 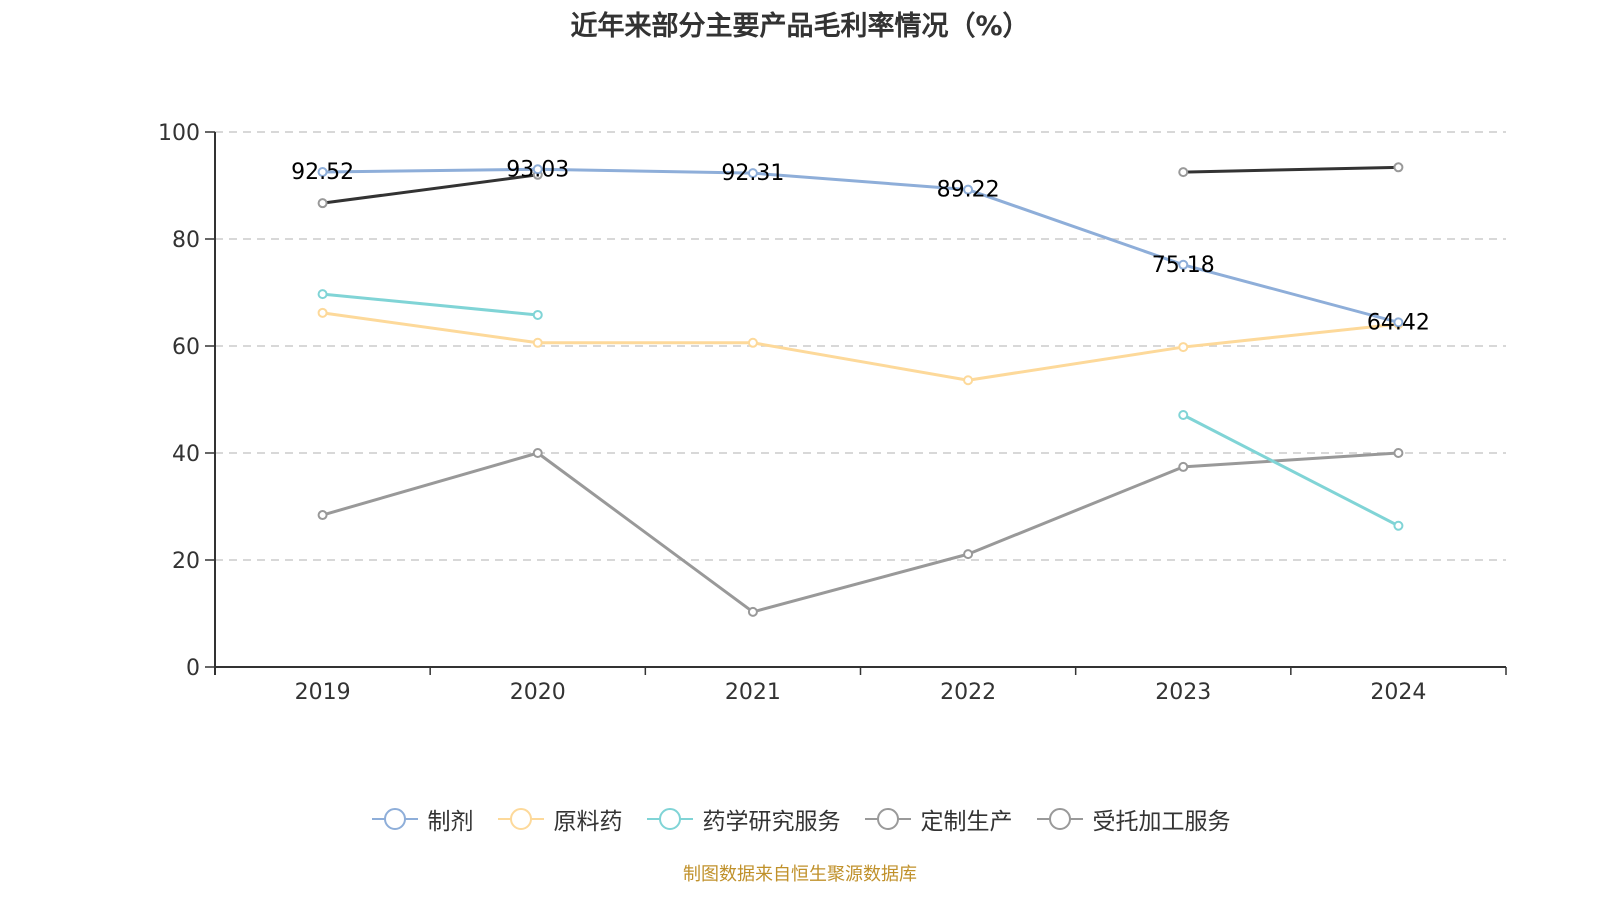 I want to click on legend-item: 药学研究服务, so click(x=743, y=819).